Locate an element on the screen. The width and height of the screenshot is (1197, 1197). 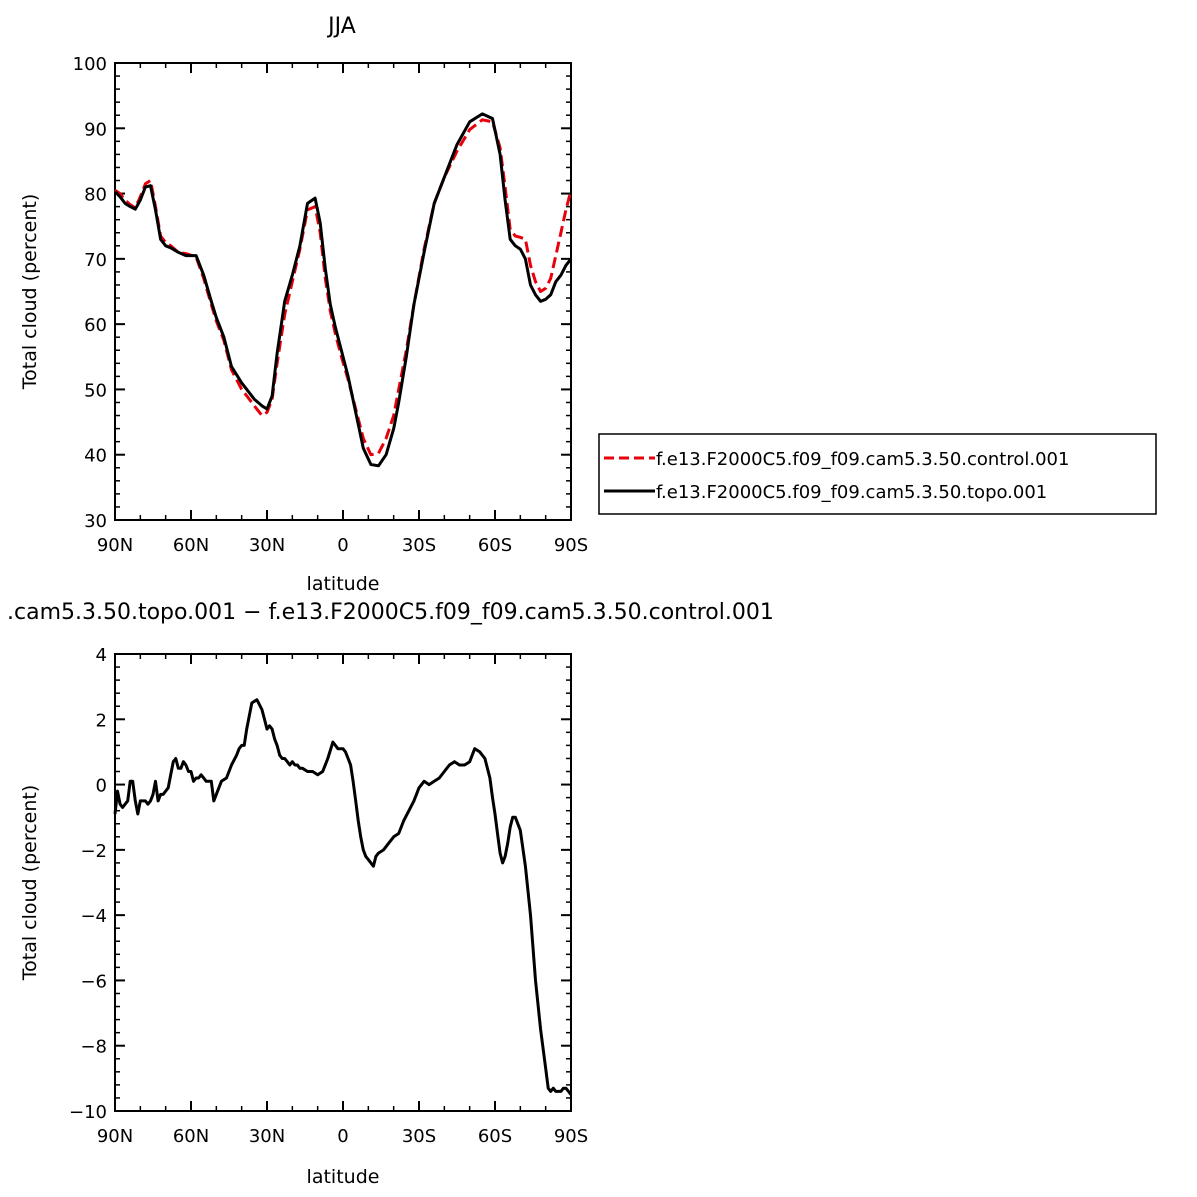
legend-box is located at coordinates (877, 474).